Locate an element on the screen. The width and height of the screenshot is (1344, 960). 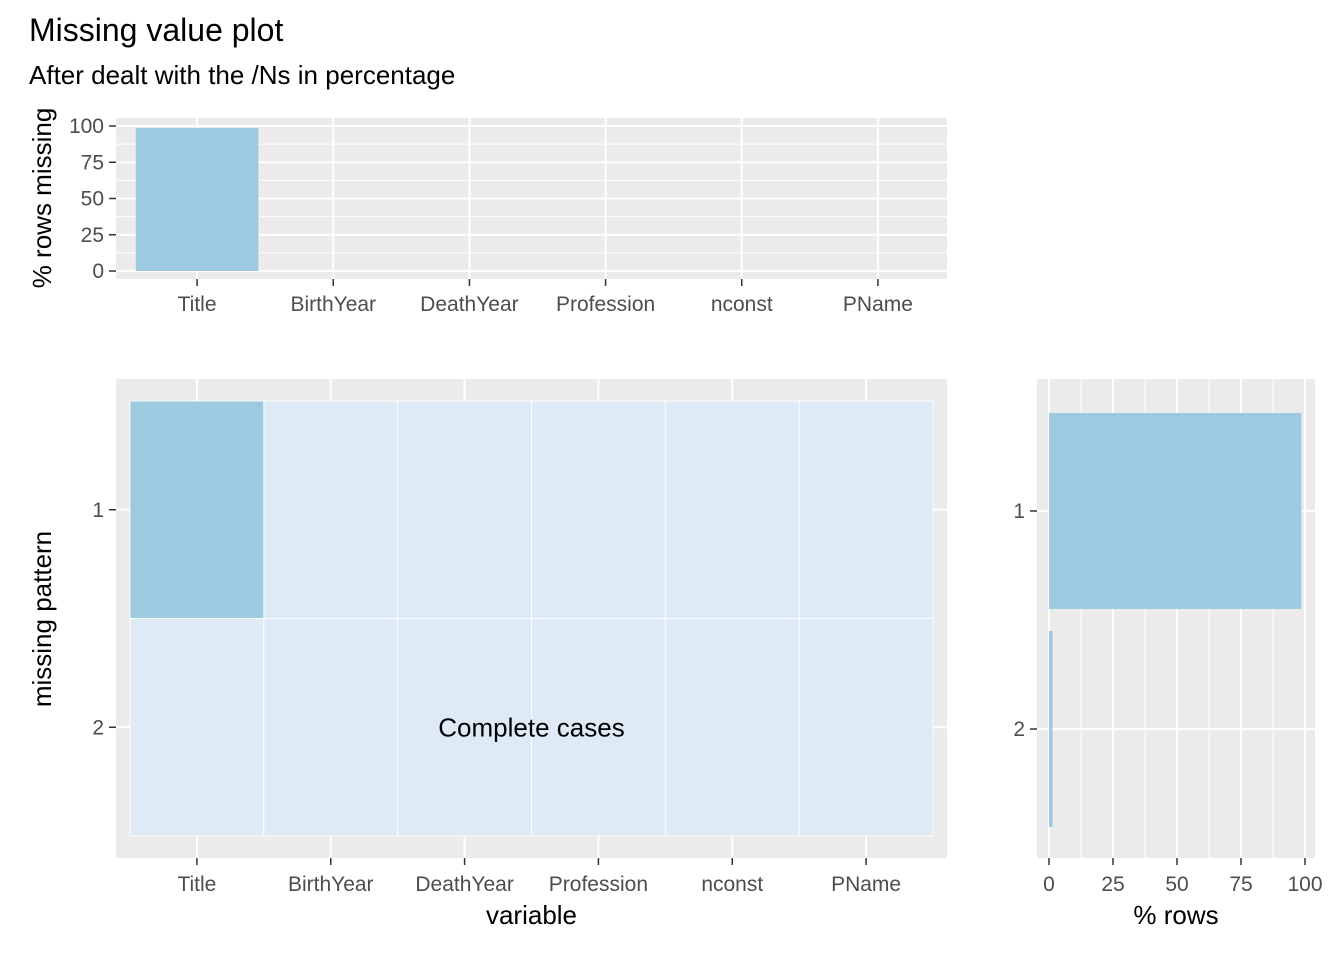
pattern-cell-2-DeathYear is located at coordinates (464, 727).